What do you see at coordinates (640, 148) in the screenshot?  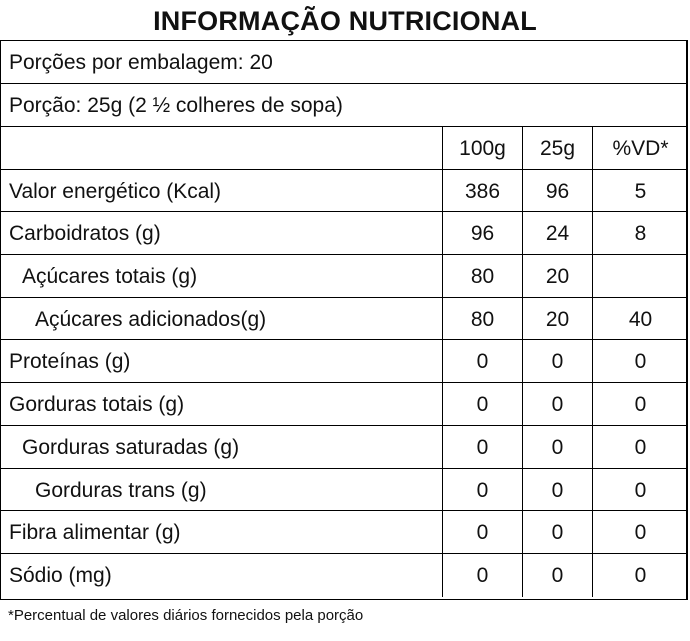 I see `header-daily-value: %VD*` at bounding box center [640, 148].